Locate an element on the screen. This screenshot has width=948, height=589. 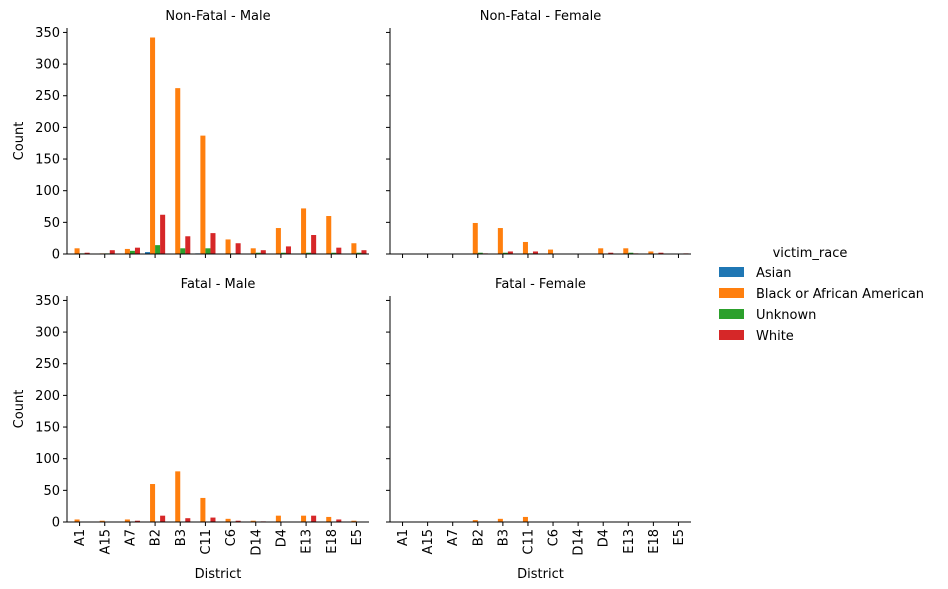
x-tick-label-b3: B3 is located at coordinates (503, 537).